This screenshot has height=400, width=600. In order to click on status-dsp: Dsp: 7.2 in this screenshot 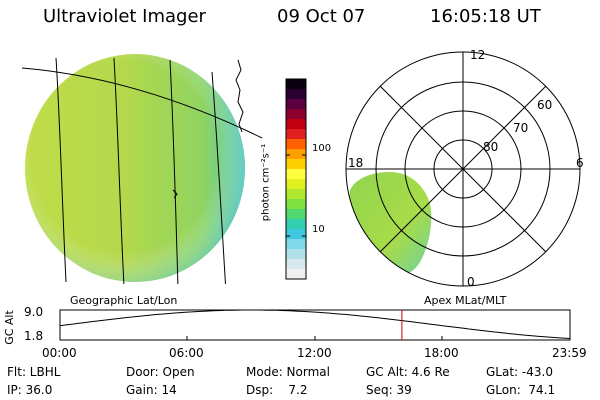, I will do `click(277, 390)`.